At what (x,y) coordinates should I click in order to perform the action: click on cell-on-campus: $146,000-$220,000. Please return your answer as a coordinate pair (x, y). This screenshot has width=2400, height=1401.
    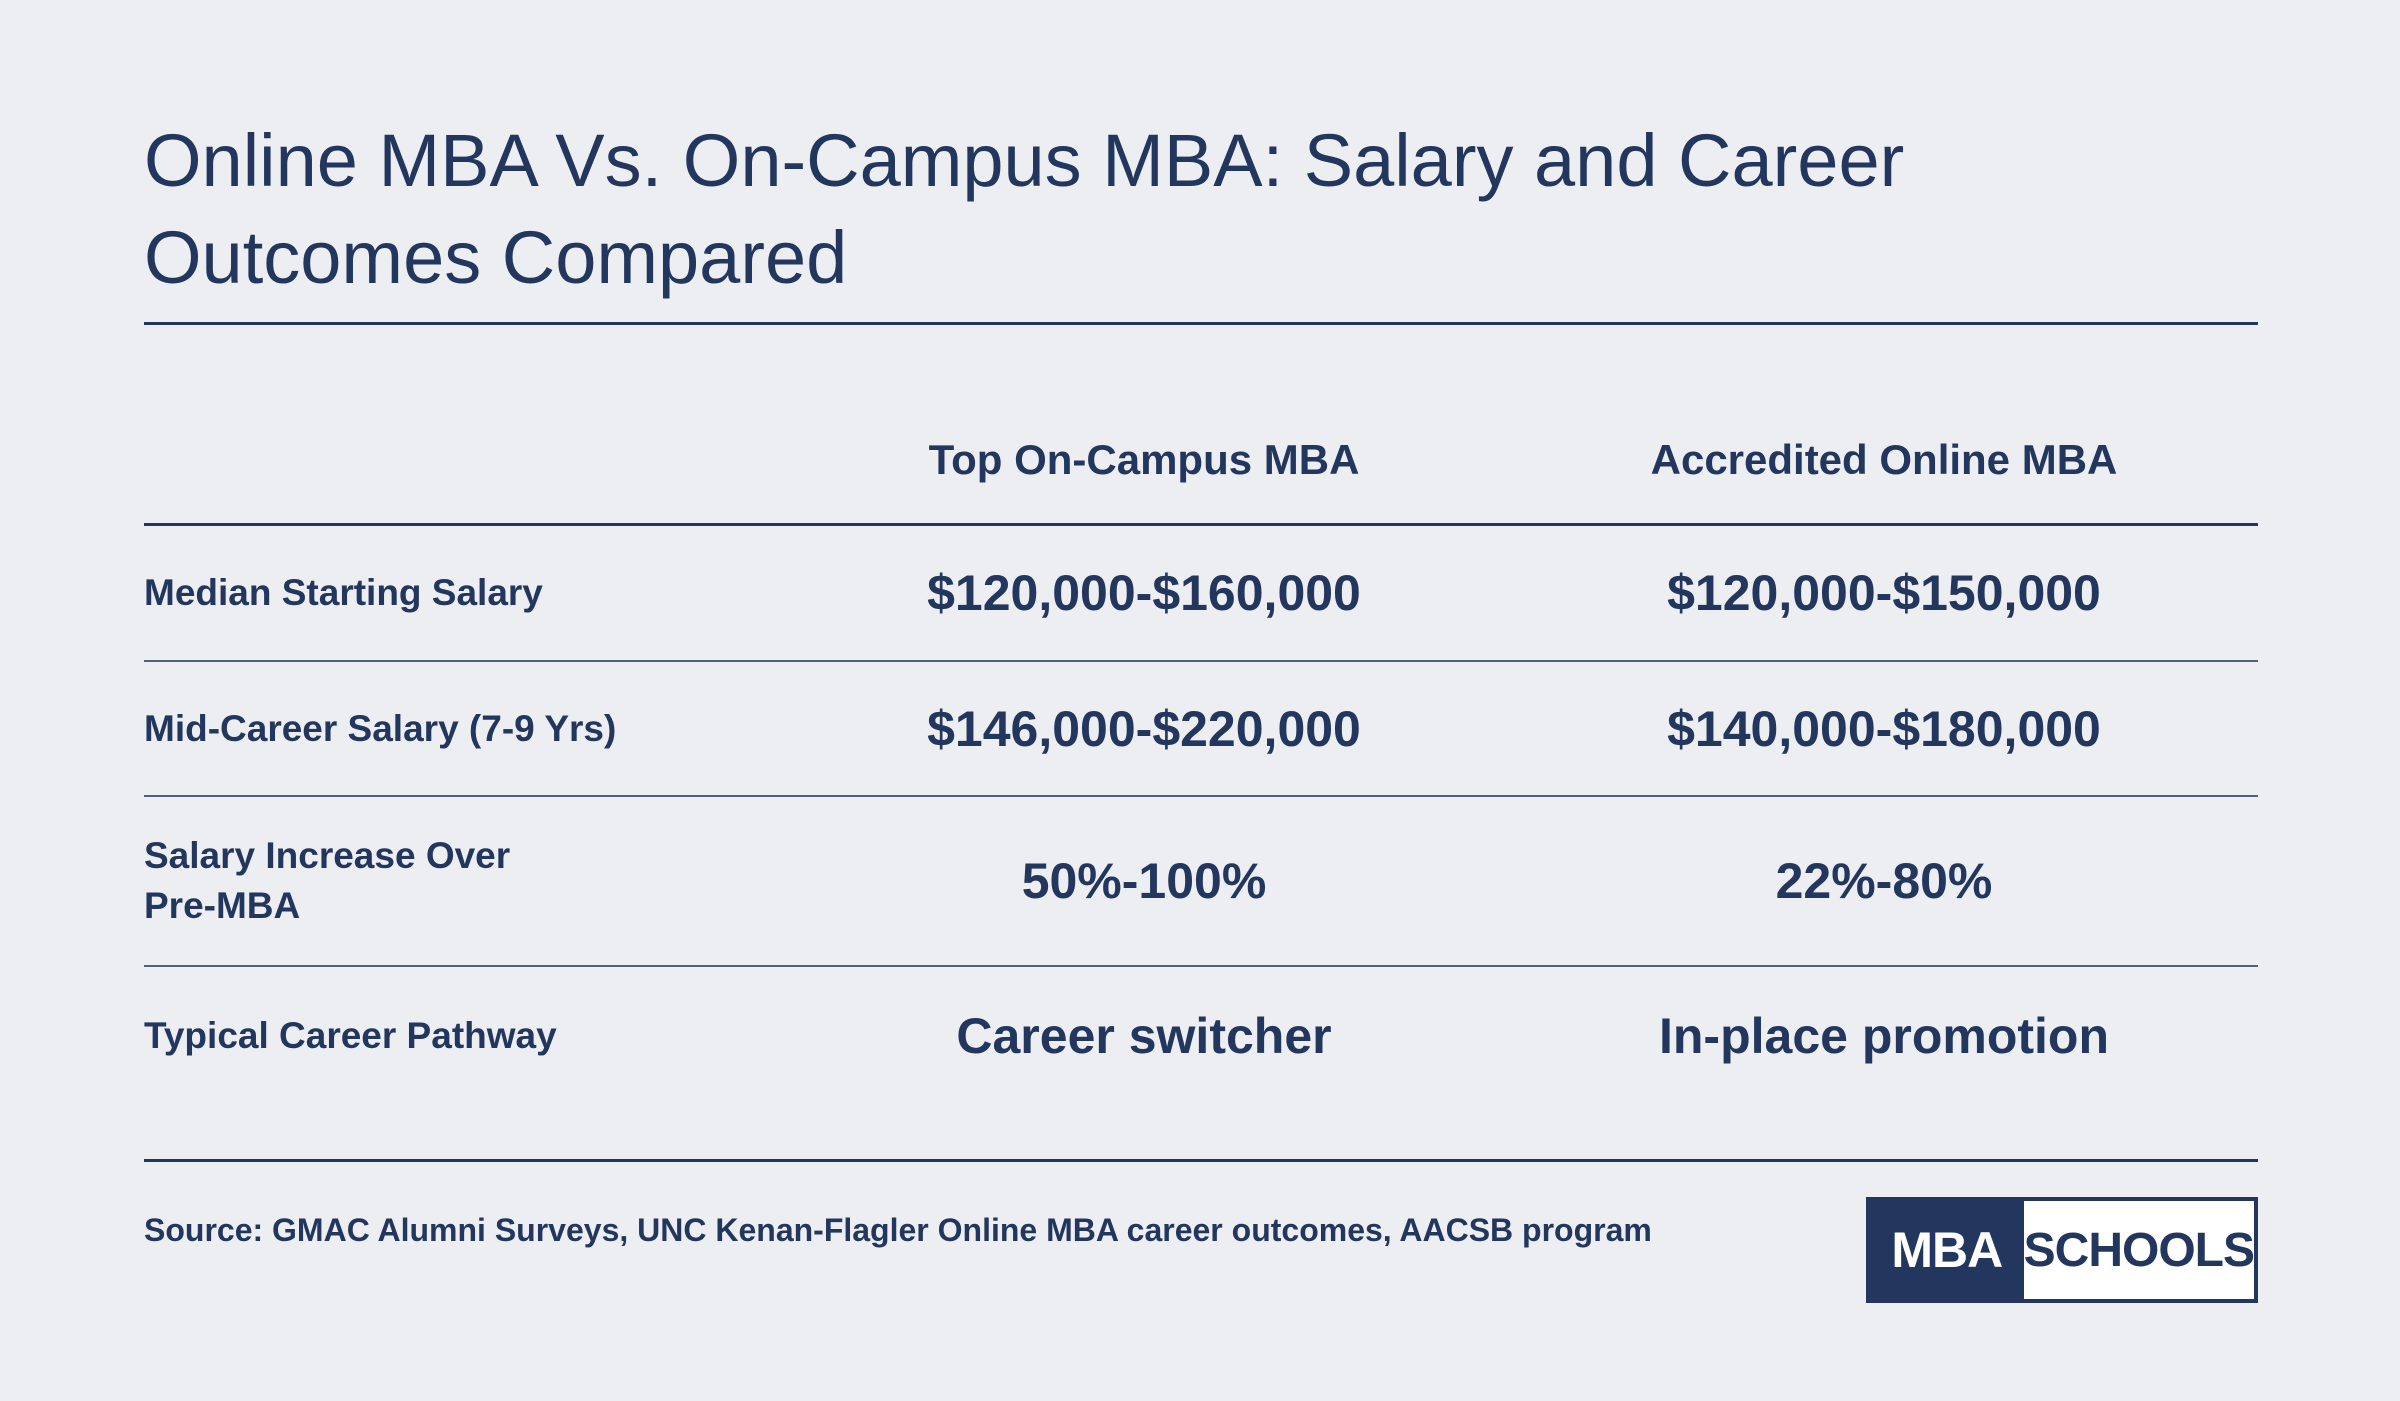
    Looking at the image, I should click on (1144, 728).